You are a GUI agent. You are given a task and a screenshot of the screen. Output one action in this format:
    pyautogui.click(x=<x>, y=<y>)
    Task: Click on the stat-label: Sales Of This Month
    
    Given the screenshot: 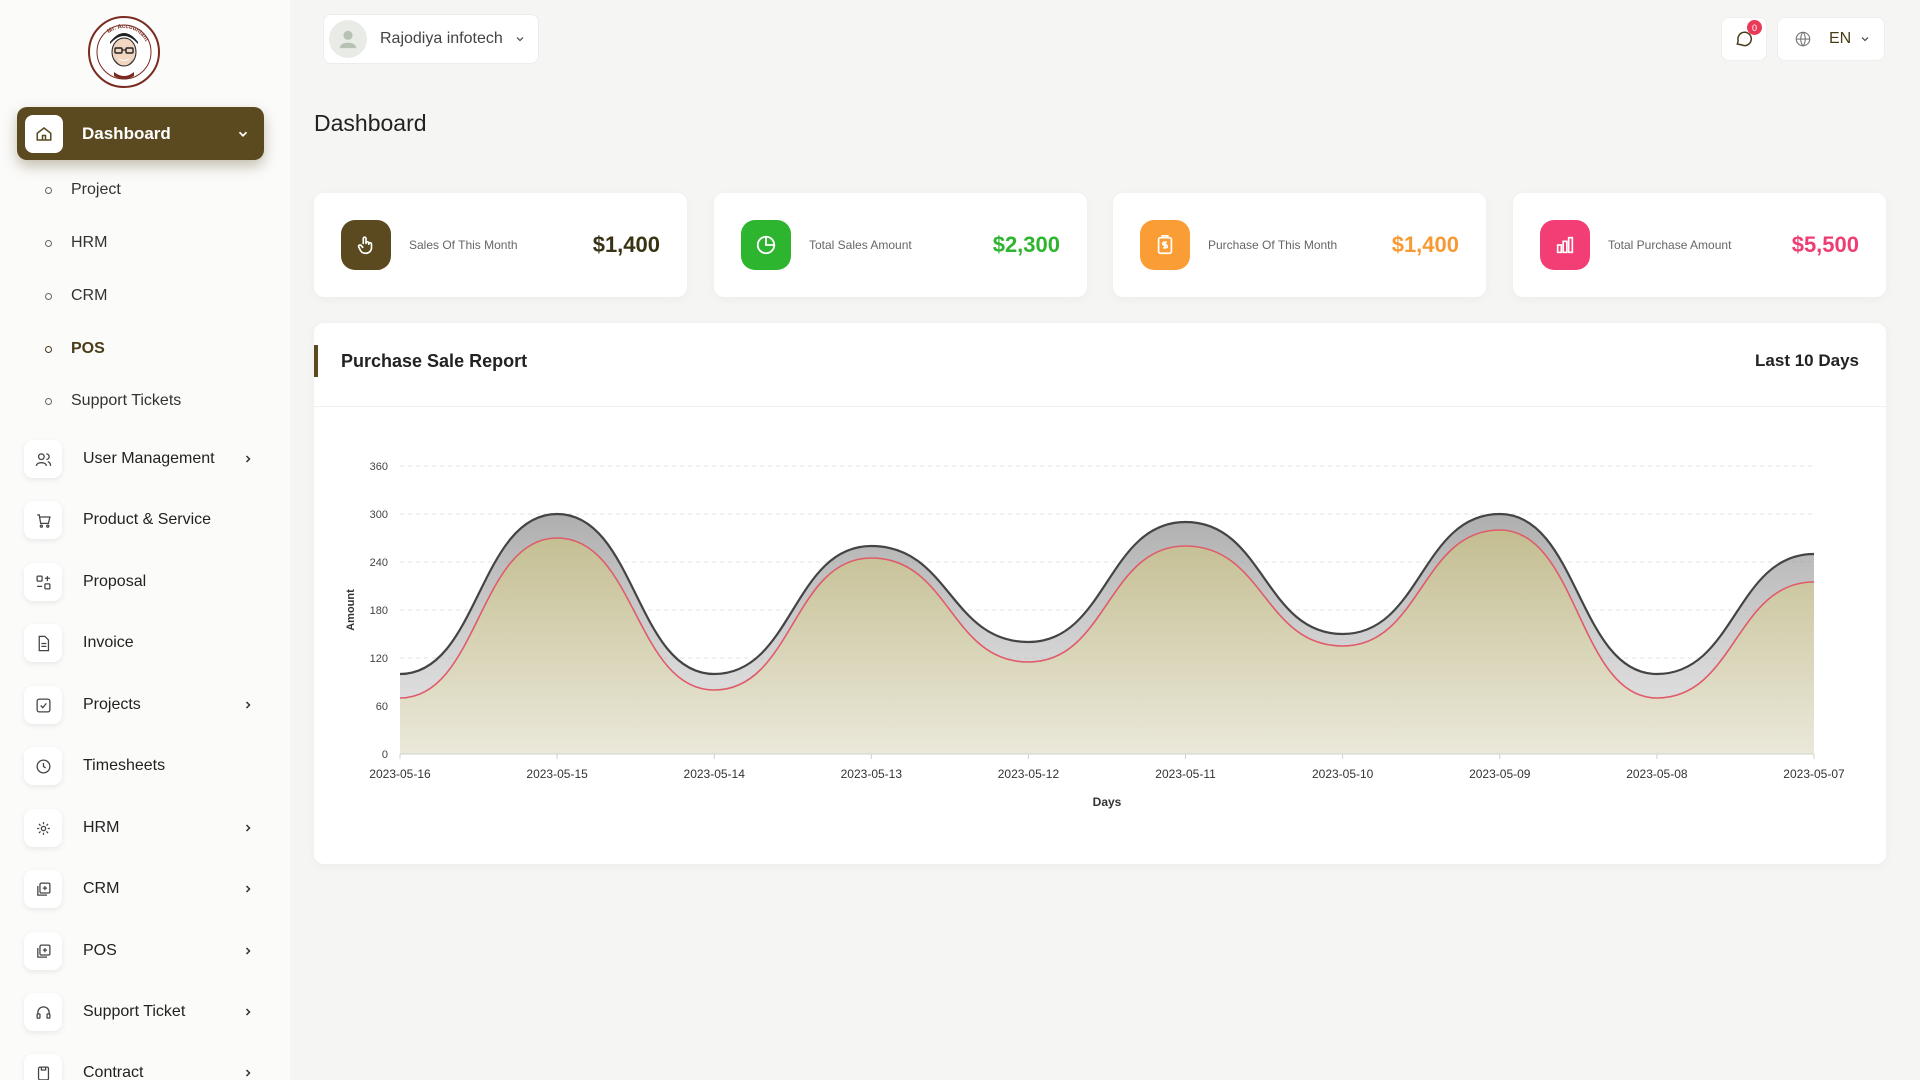 What is the action you would take?
    pyautogui.click(x=463, y=245)
    